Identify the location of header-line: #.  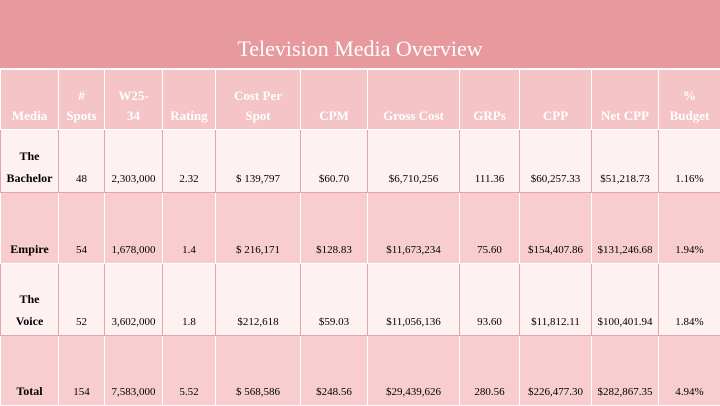
(81, 95).